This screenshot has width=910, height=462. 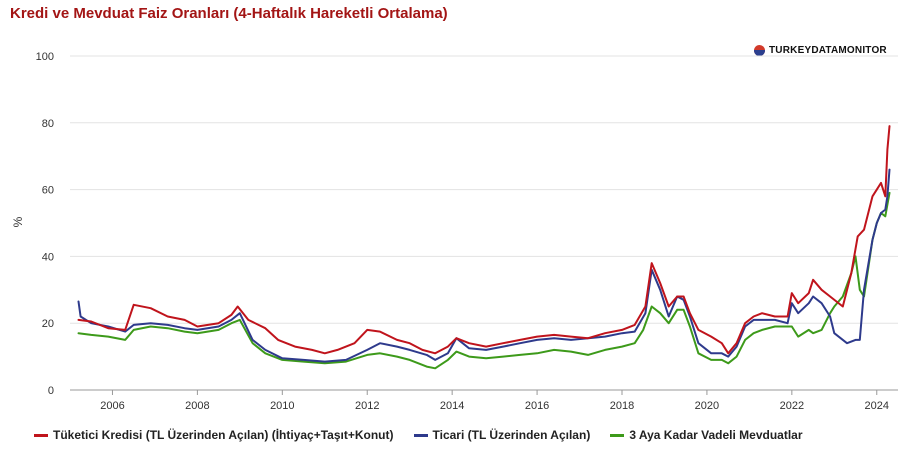 What do you see at coordinates (828, 50) in the screenshot?
I see `watermark-text: TURKEYDATAMONITOR` at bounding box center [828, 50].